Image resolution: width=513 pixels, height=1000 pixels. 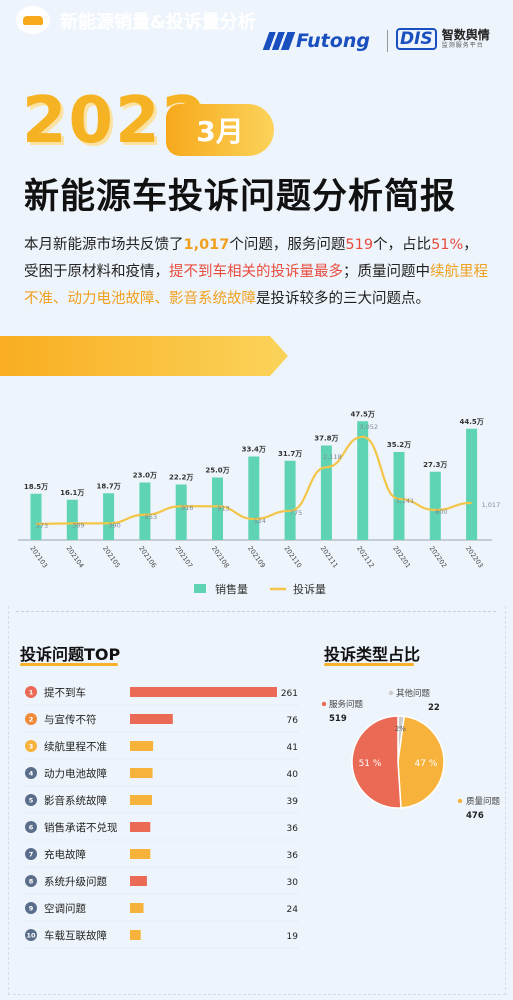 What do you see at coordinates (471, 422) in the screenshot?
I see `sales-bar-label: 44.5万` at bounding box center [471, 422].